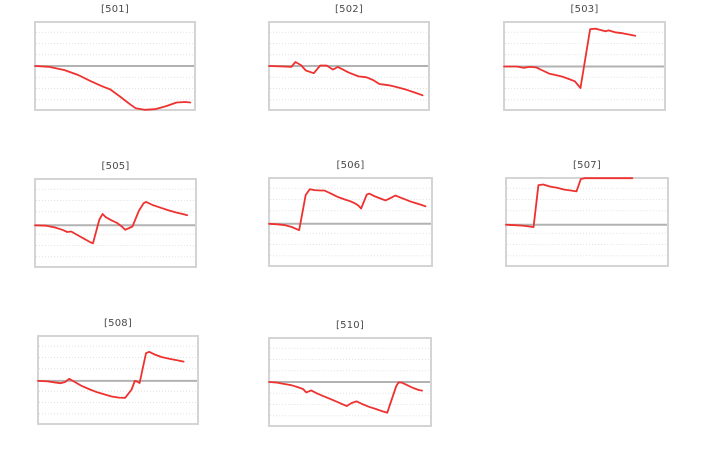 The height and width of the screenshot is (469, 703). What do you see at coordinates (584, 9) in the screenshot?
I see `chart-title-503: [503]` at bounding box center [584, 9].